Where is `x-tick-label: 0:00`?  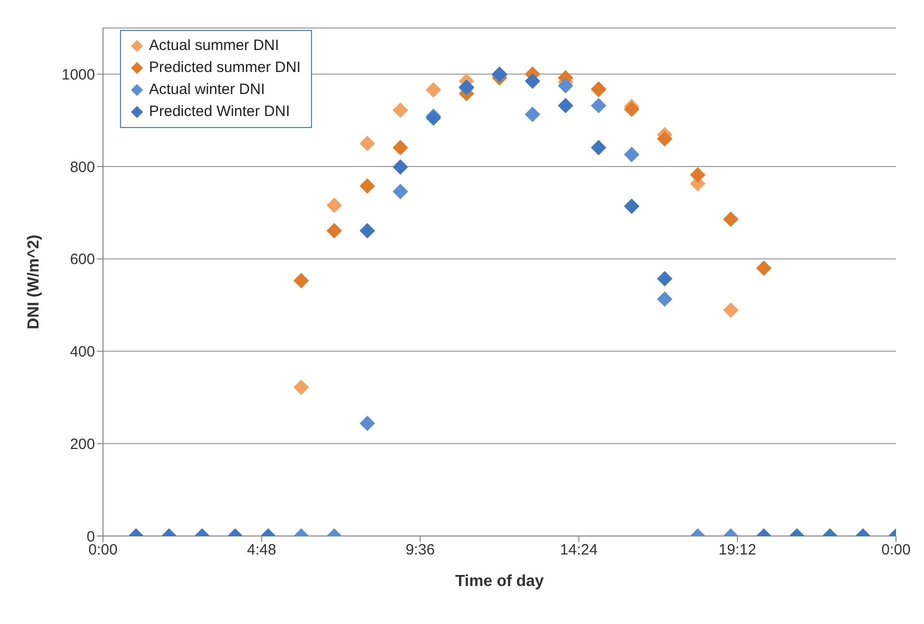
x-tick-label: 0:00 is located at coordinates (896, 550).